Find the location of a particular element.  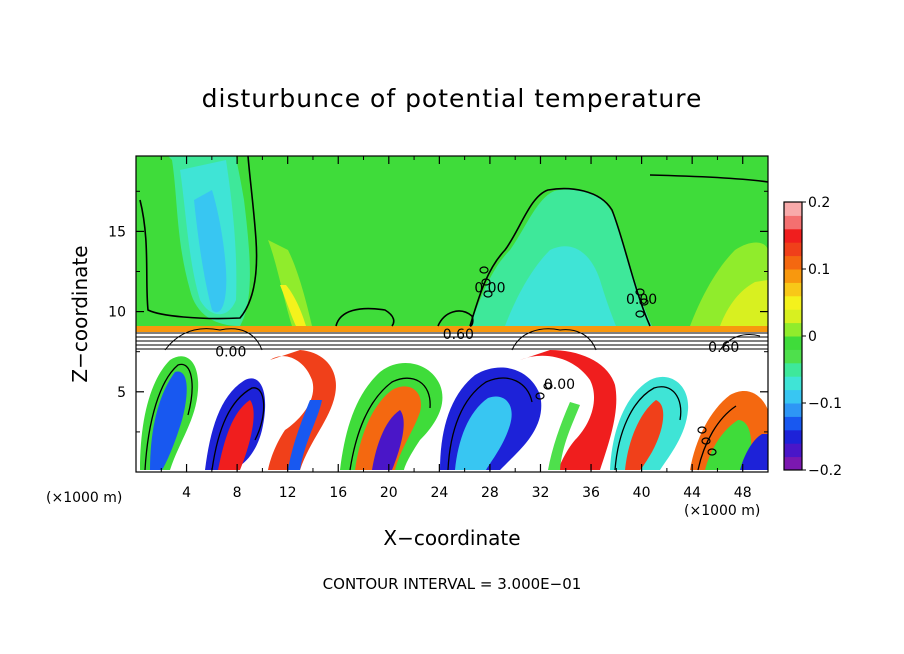

turbulent-blobs is located at coordinates (462, 339).